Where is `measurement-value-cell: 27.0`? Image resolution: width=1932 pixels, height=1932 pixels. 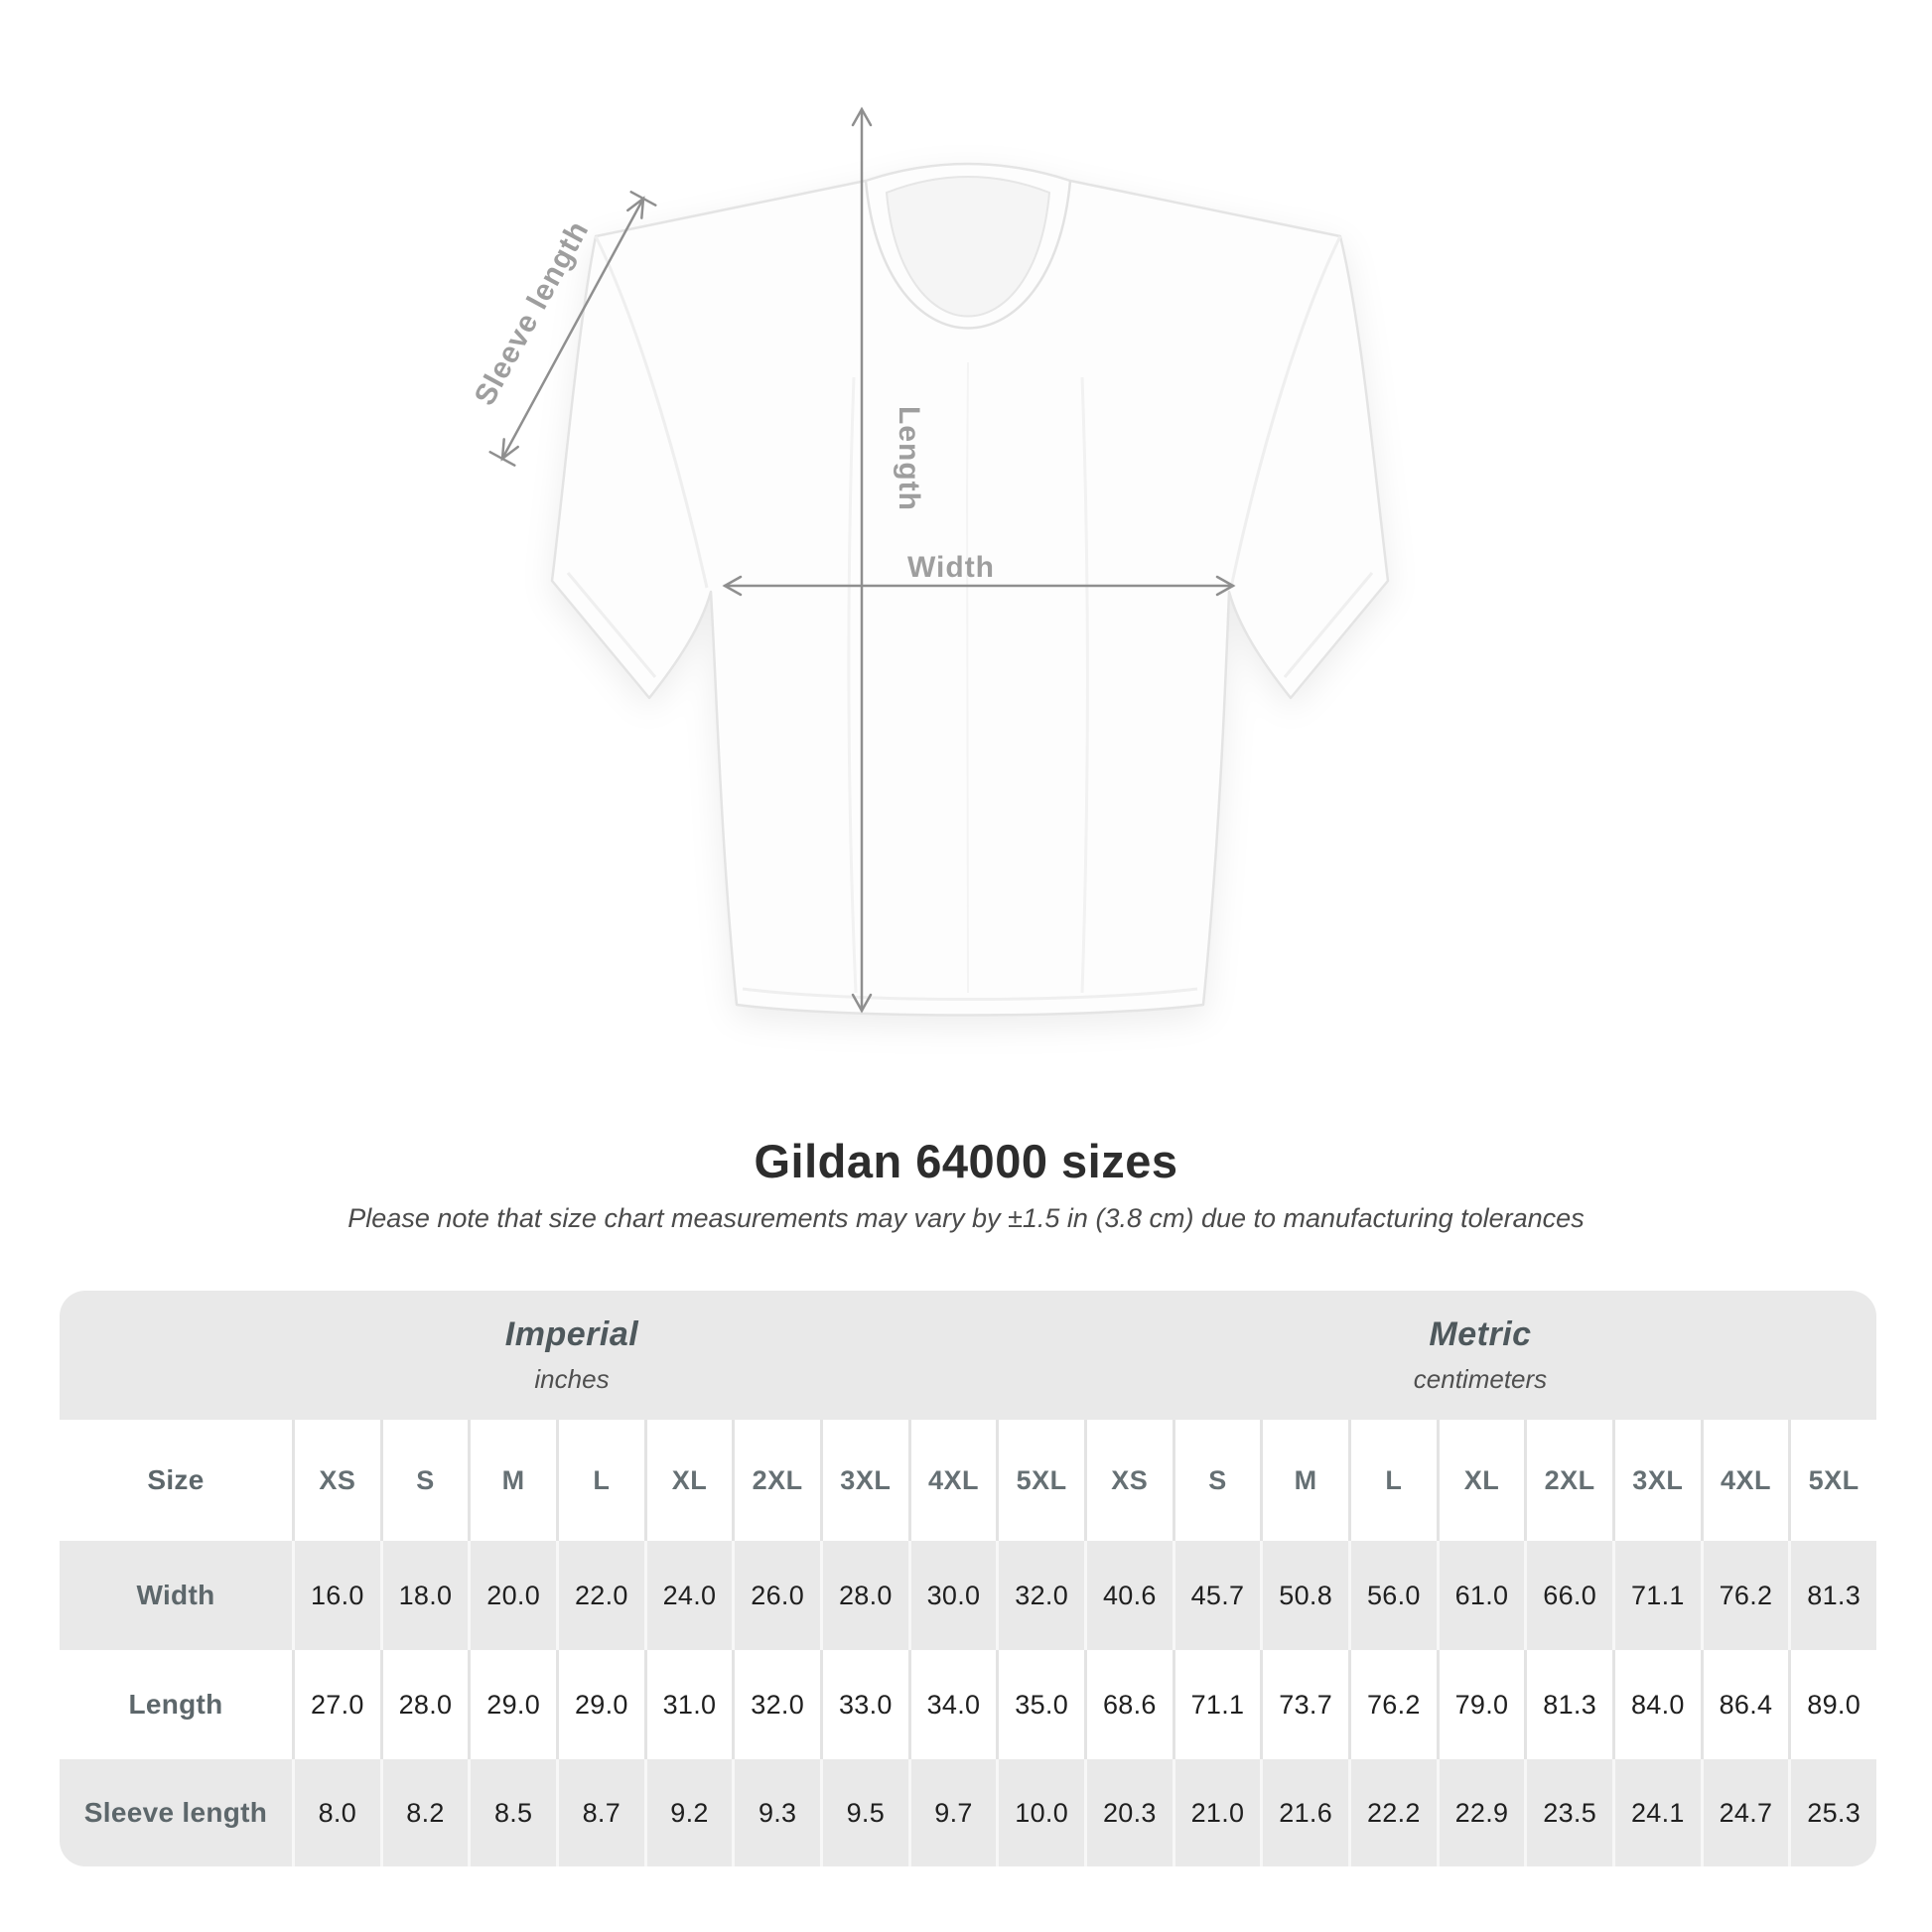
measurement-value-cell: 27.0 is located at coordinates (336, 1705).